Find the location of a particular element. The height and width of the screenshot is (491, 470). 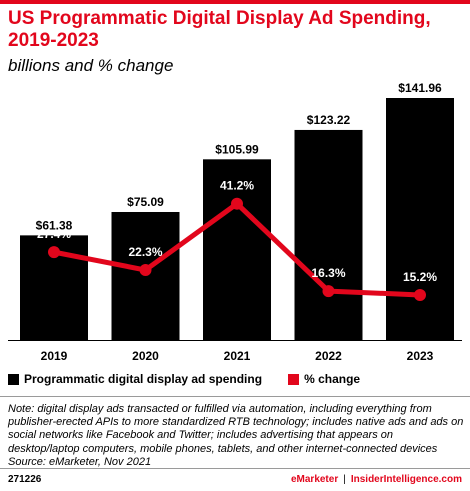

chart-id: 271226 is located at coordinates (25, 479).